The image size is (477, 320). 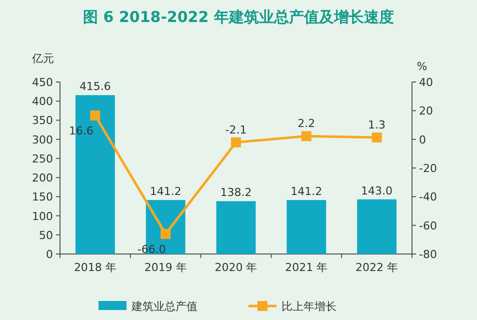 I want to click on y-tick-label: 150, so click(x=42, y=197).